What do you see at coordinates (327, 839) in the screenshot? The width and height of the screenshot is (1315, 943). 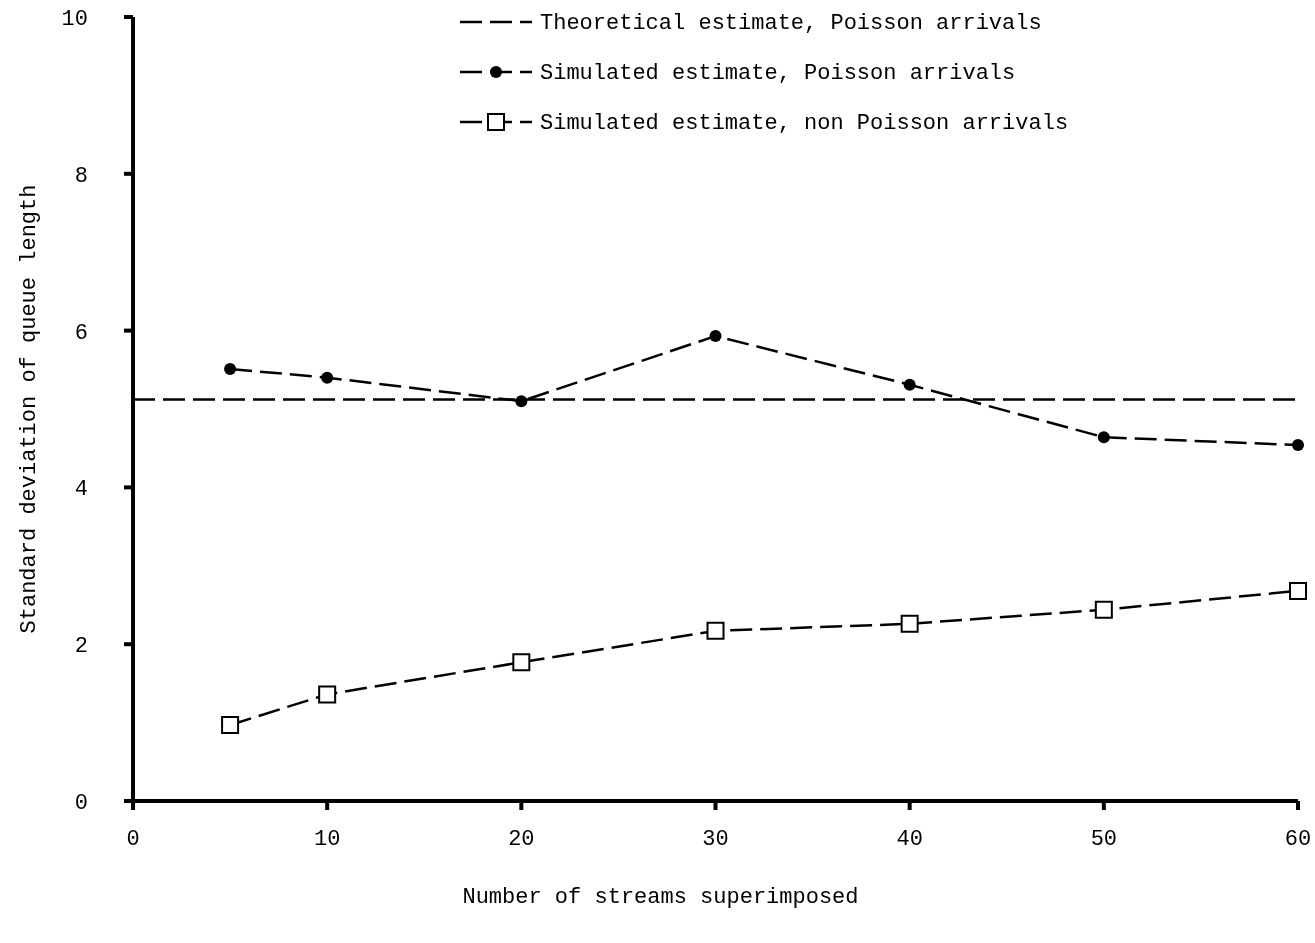 I see `x-tick-label: 10` at bounding box center [327, 839].